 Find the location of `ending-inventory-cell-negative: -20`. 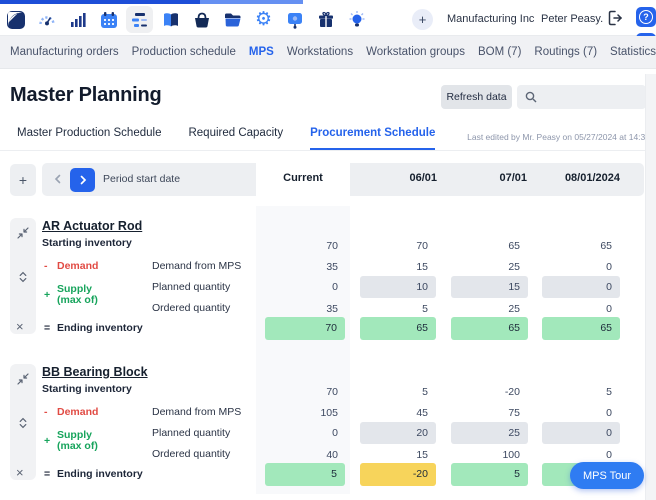

ending-inventory-cell-negative: -20 is located at coordinates (398, 474).